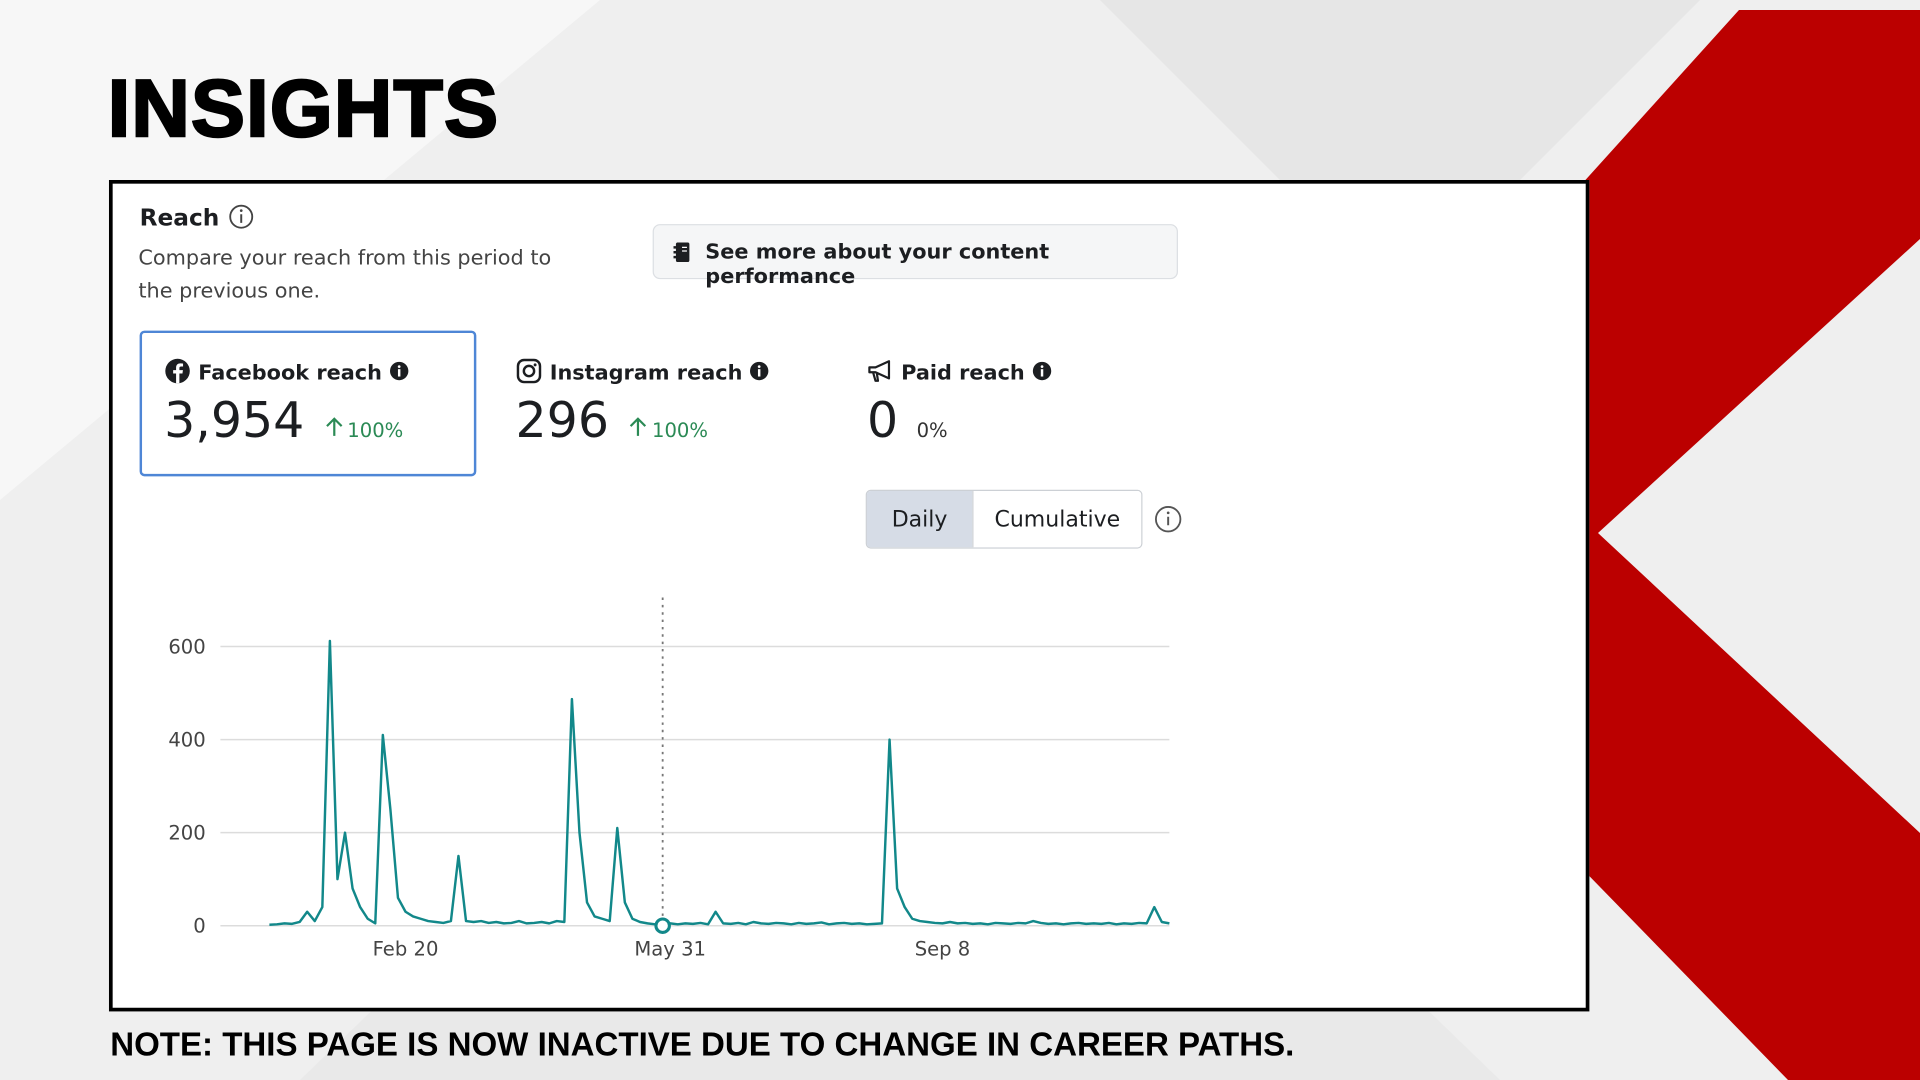 This screenshot has height=1080, width=1920. I want to click on facebook-reach-metric: Facebook reach 3,954 100%, so click(286, 404).